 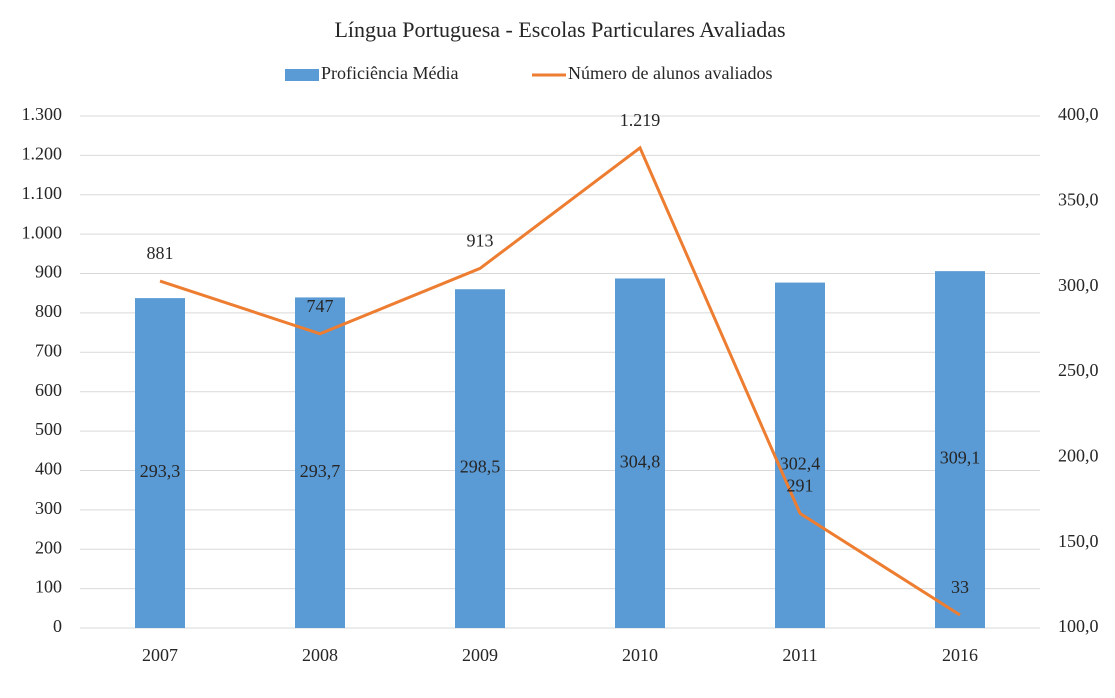 I want to click on bar-value-label: 293,7, so click(x=320, y=471).